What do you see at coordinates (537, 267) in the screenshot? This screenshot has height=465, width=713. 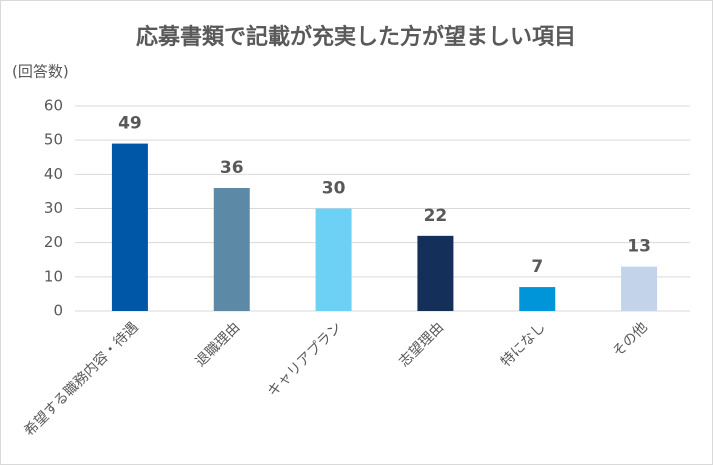 I see `data-label: 7` at bounding box center [537, 267].